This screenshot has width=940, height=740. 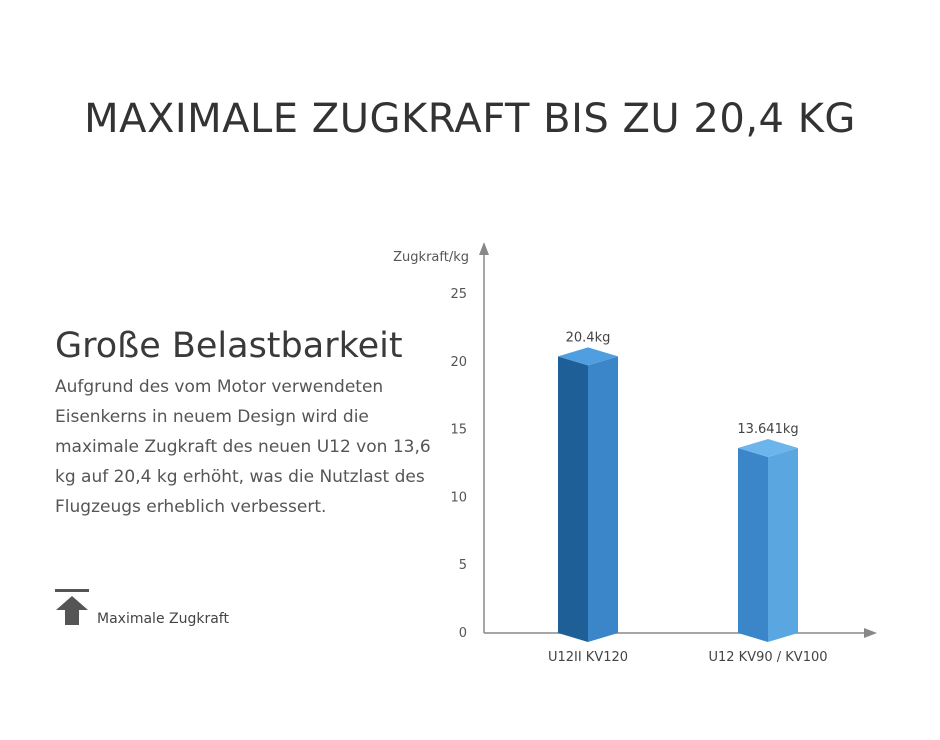 What do you see at coordinates (463, 633) in the screenshot?
I see `y-tick-label: 0` at bounding box center [463, 633].